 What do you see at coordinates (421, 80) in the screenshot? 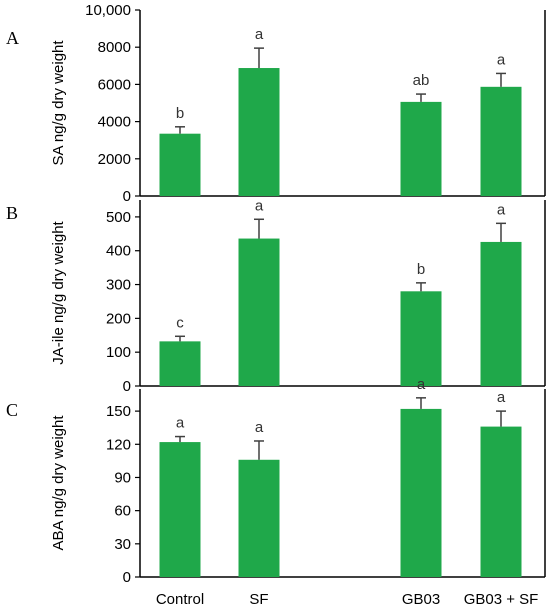
I see `significance-letter: ab` at bounding box center [421, 80].